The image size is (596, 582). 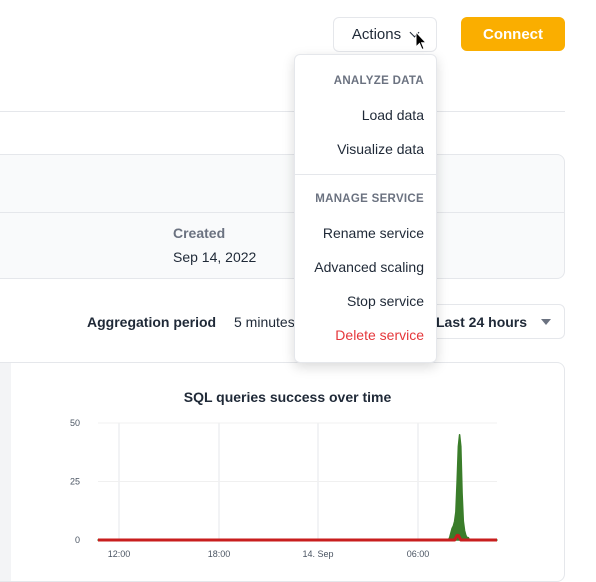 What do you see at coordinates (392, 115) in the screenshot?
I see `menu-item-load-data: Load data` at bounding box center [392, 115].